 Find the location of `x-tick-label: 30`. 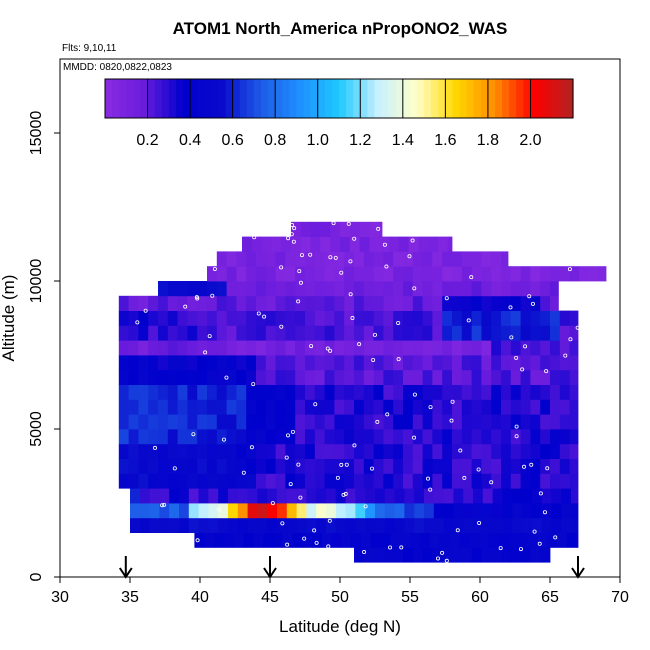

x-tick-label: 30 is located at coordinates (60, 597).